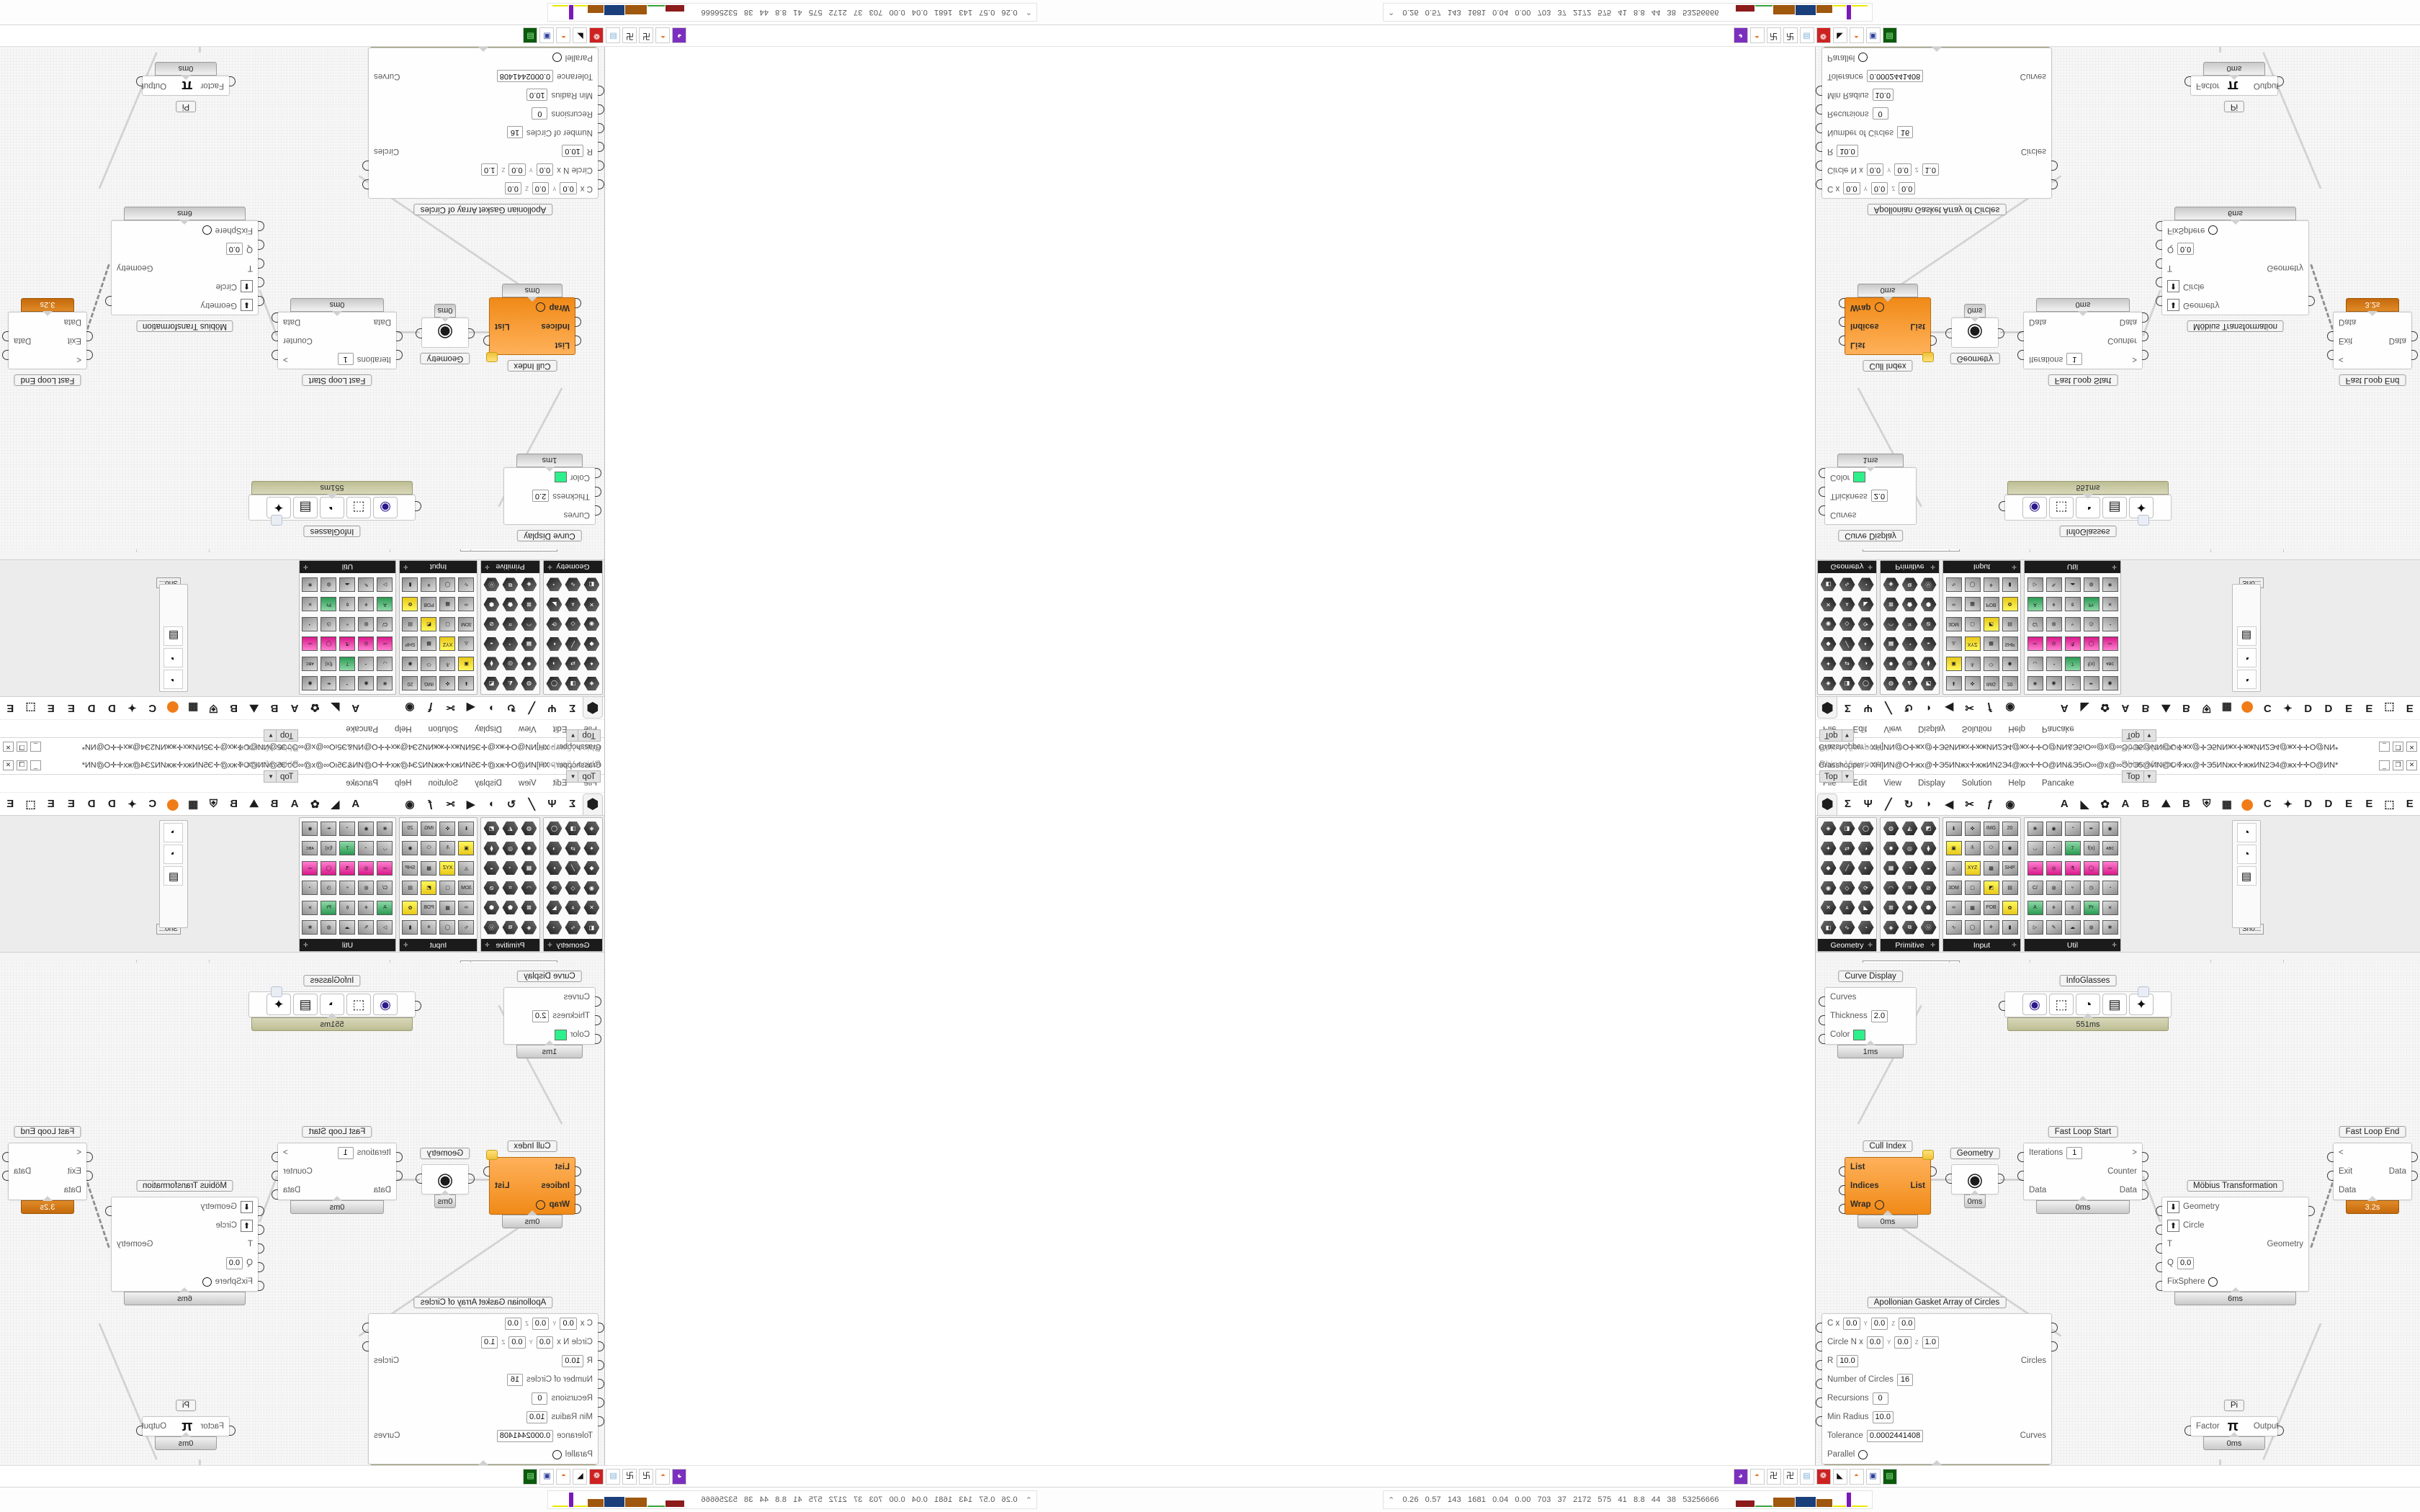 The width and height of the screenshot is (2420, 1512). Describe the element at coordinates (335, 804) in the screenshot. I see `ribbon-tab-right-1: ◣` at that location.